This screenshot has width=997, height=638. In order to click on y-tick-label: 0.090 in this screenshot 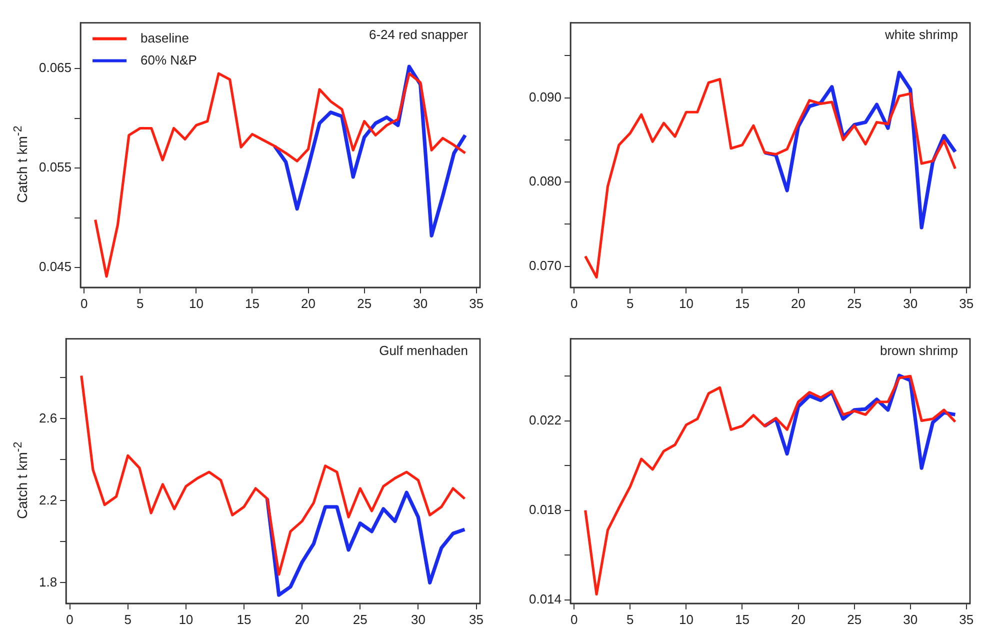, I will do `click(545, 96)`.